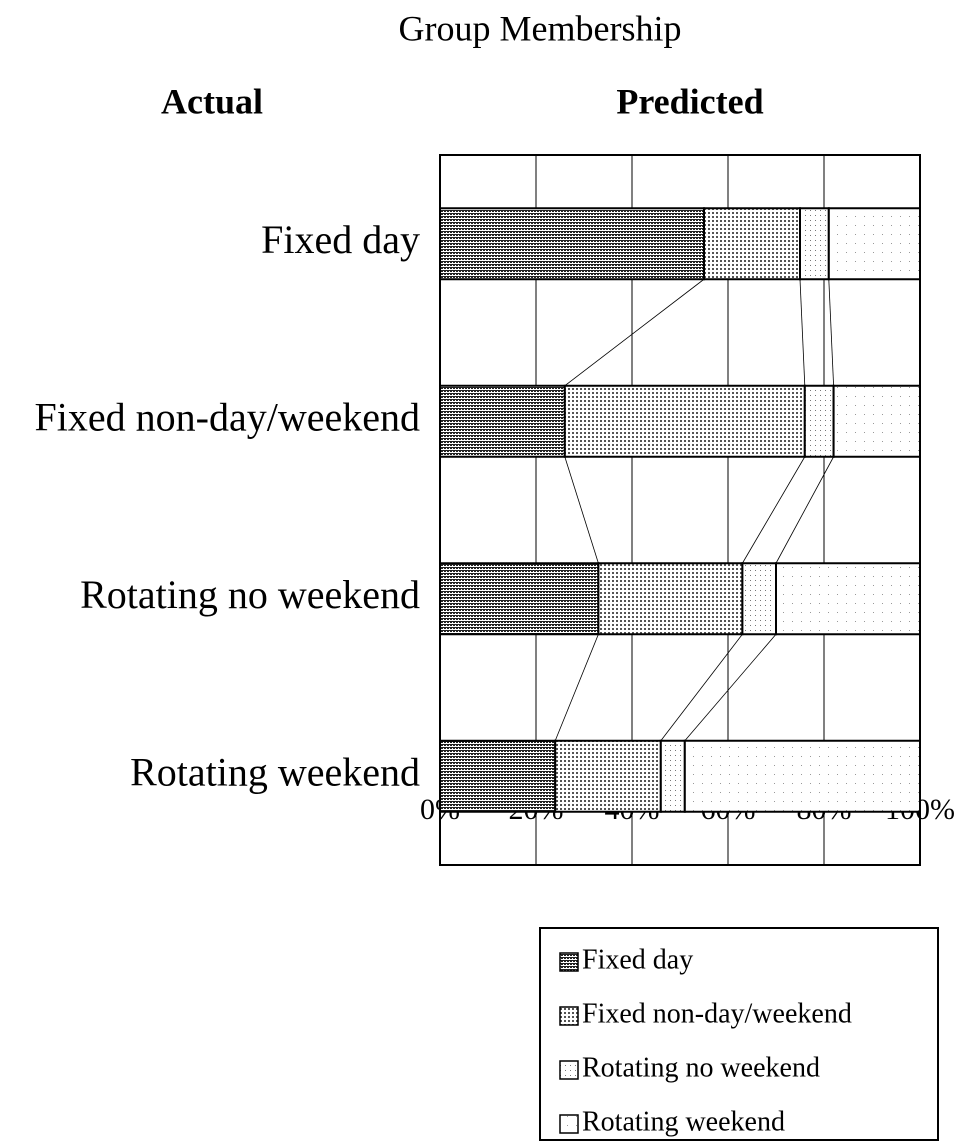 This screenshot has width=970, height=1141. I want to click on legend-label: Rotating weekend, so click(683, 1121).